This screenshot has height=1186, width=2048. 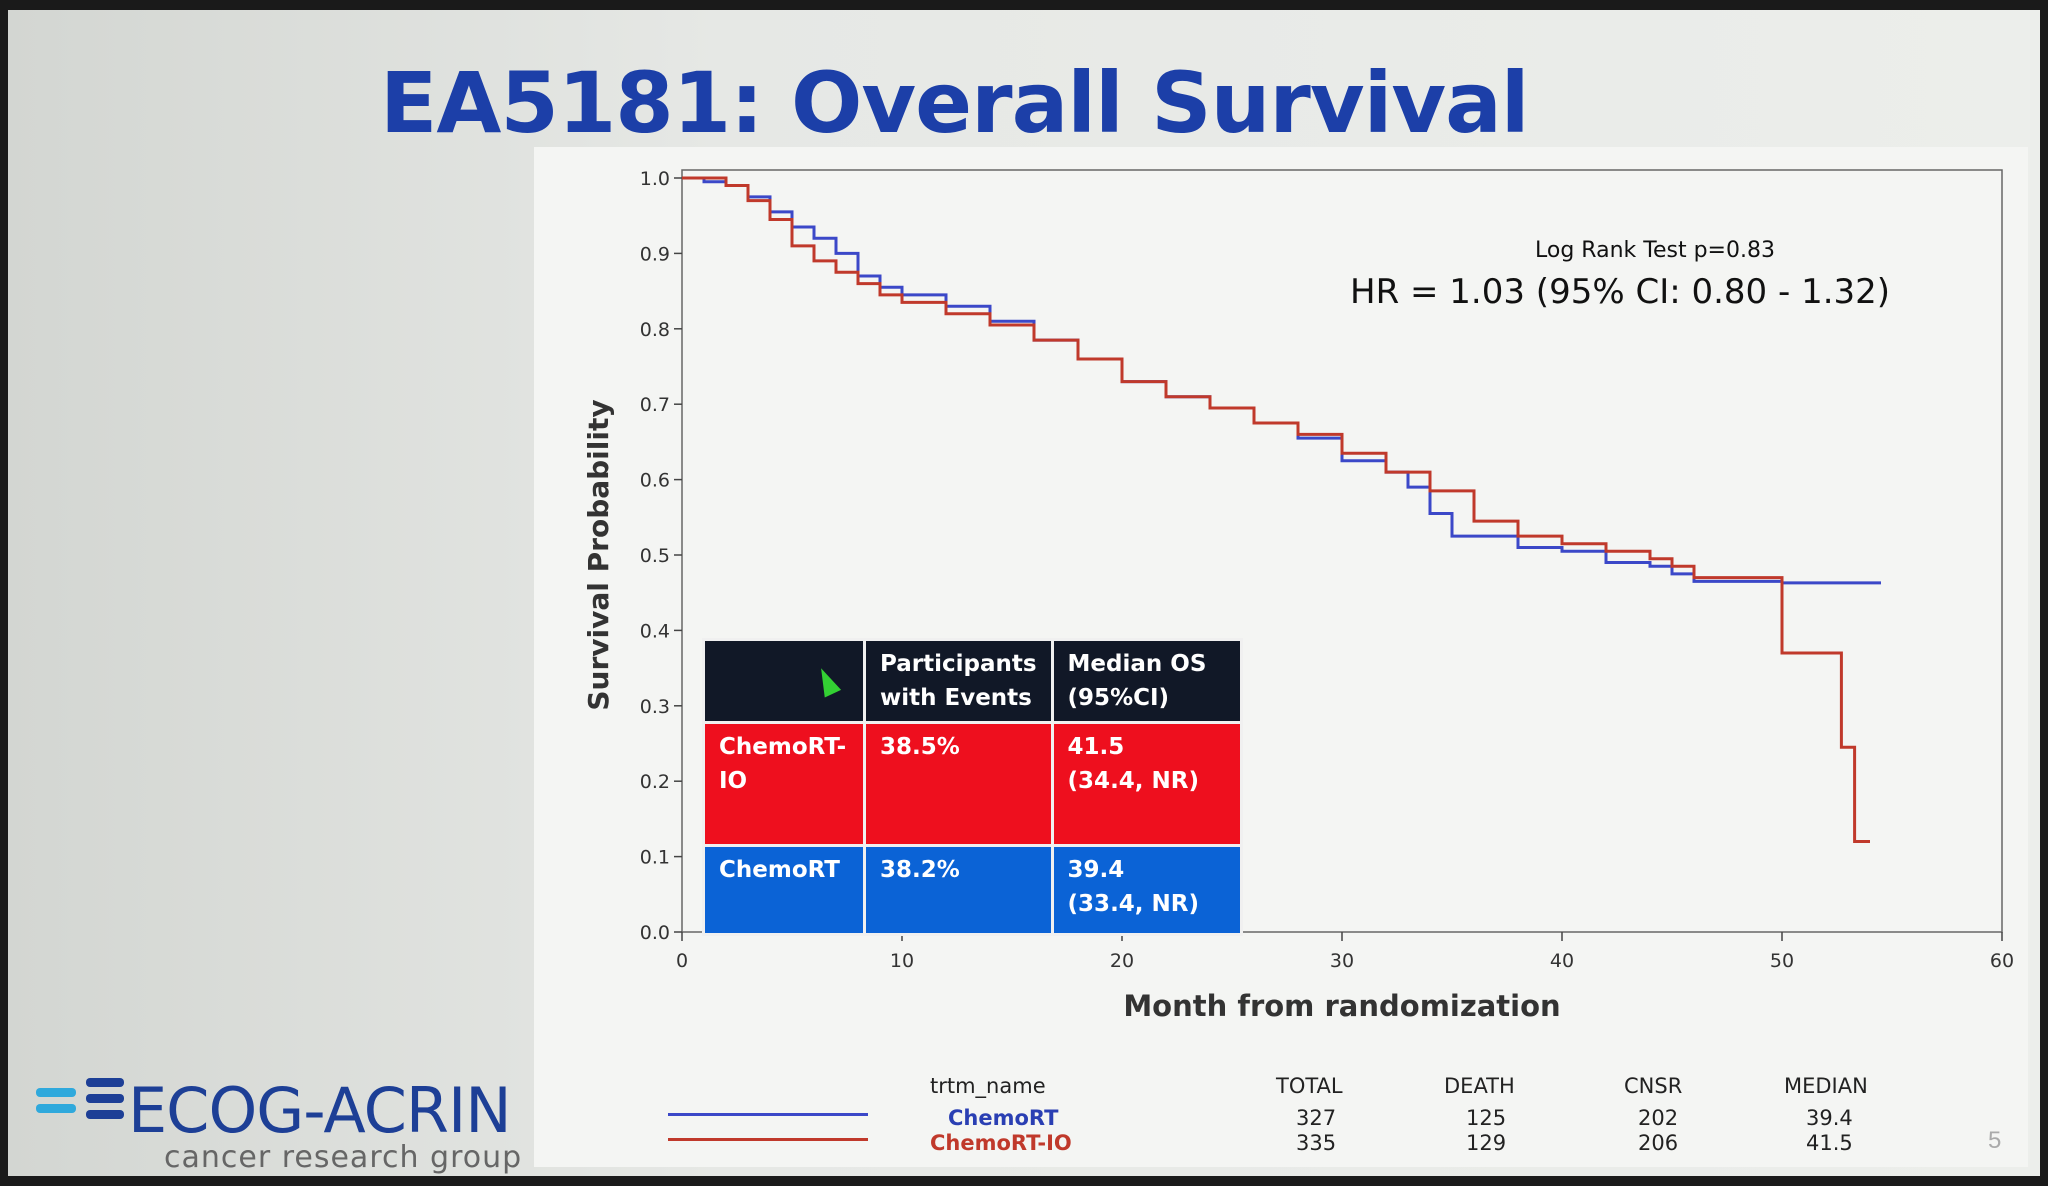 I want to click on inset-arm-name: ChemoRT-IO, so click(x=784, y=784).